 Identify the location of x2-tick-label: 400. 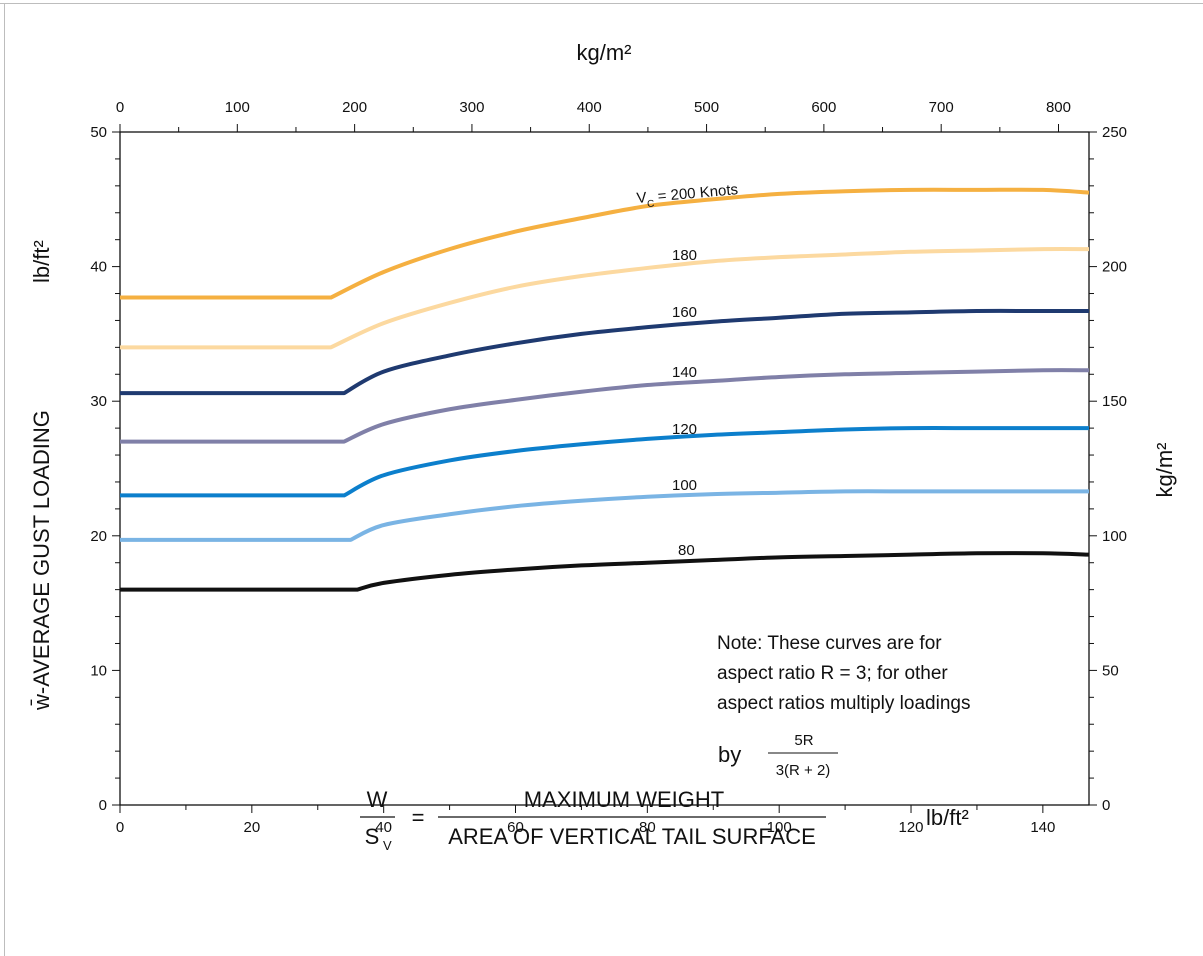
(589, 107).